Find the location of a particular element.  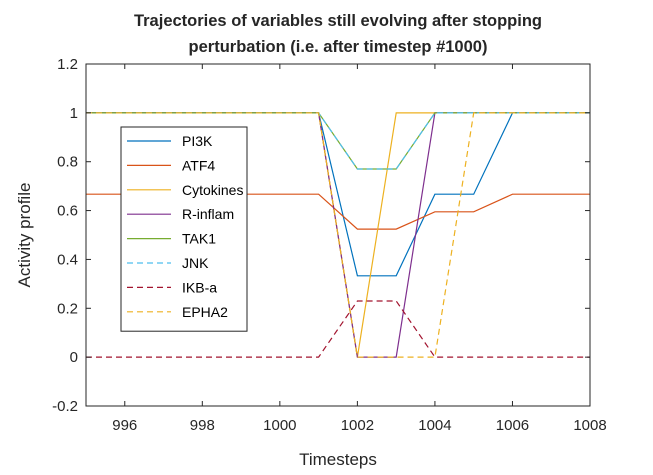

y-axis-label: Activity profile is located at coordinates (24, 235).